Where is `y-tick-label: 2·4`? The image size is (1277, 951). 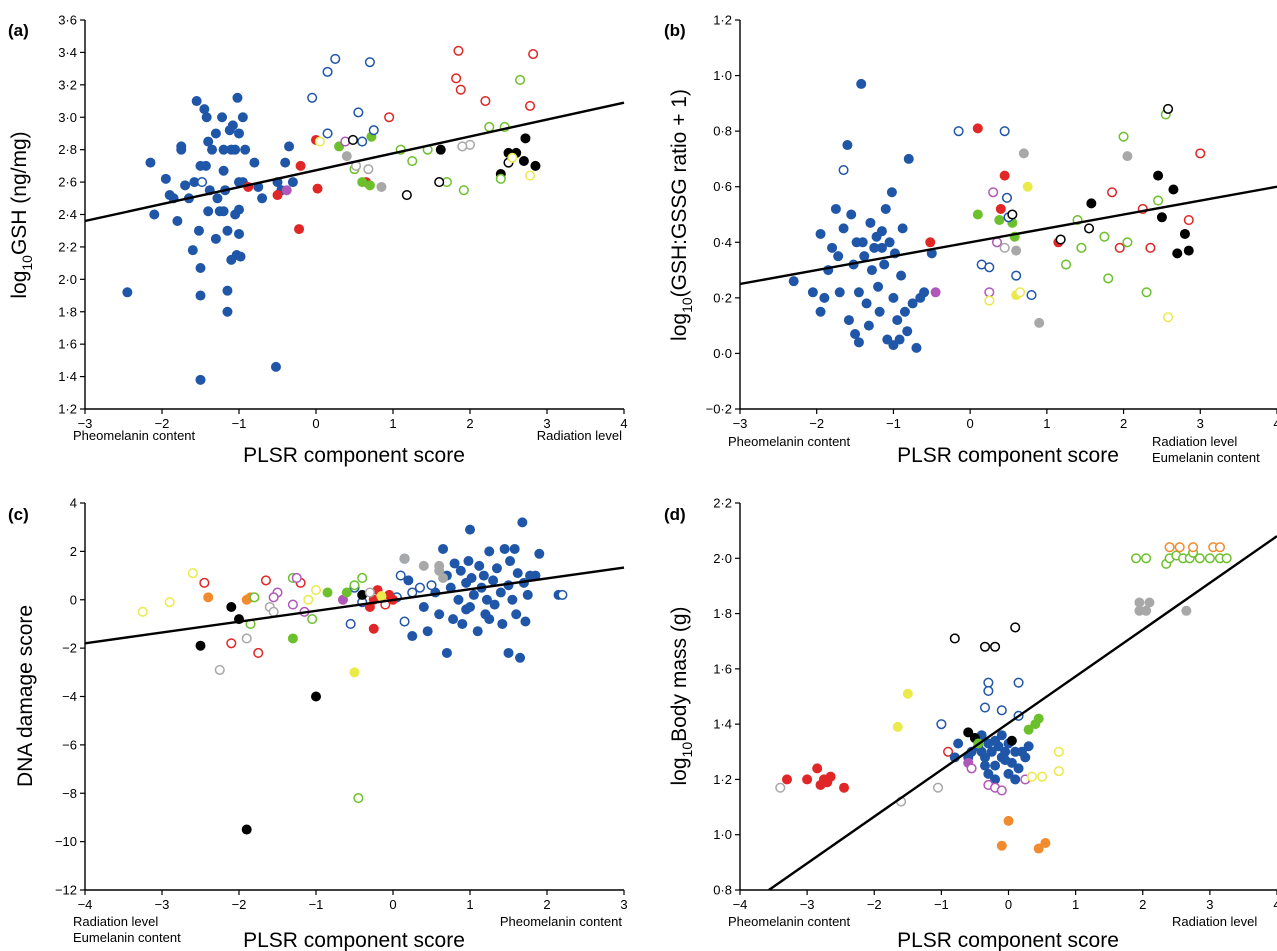
y-tick-label: 2·4 is located at coordinates (67, 214).